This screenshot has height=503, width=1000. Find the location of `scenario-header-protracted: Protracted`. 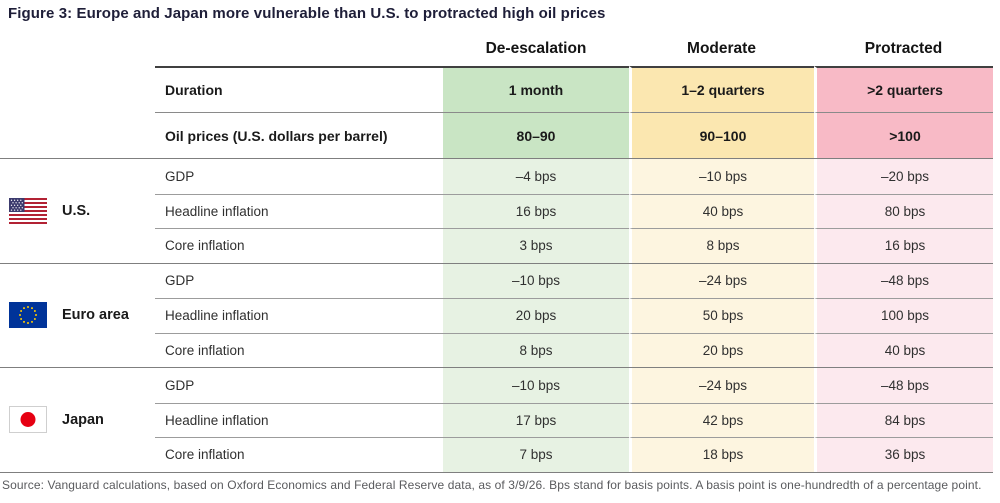

scenario-header-protracted: Protracted is located at coordinates (903, 48).